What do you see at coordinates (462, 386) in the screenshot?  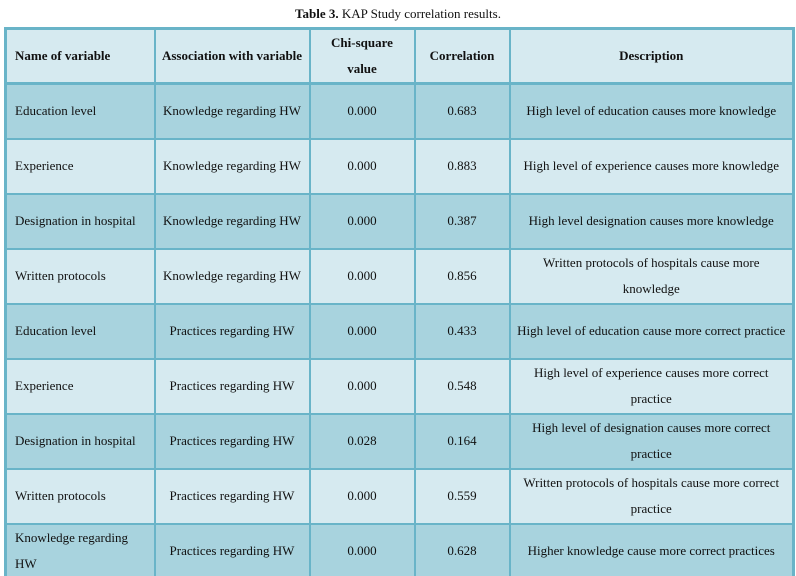 I see `cell-correlation: 0.548` at bounding box center [462, 386].